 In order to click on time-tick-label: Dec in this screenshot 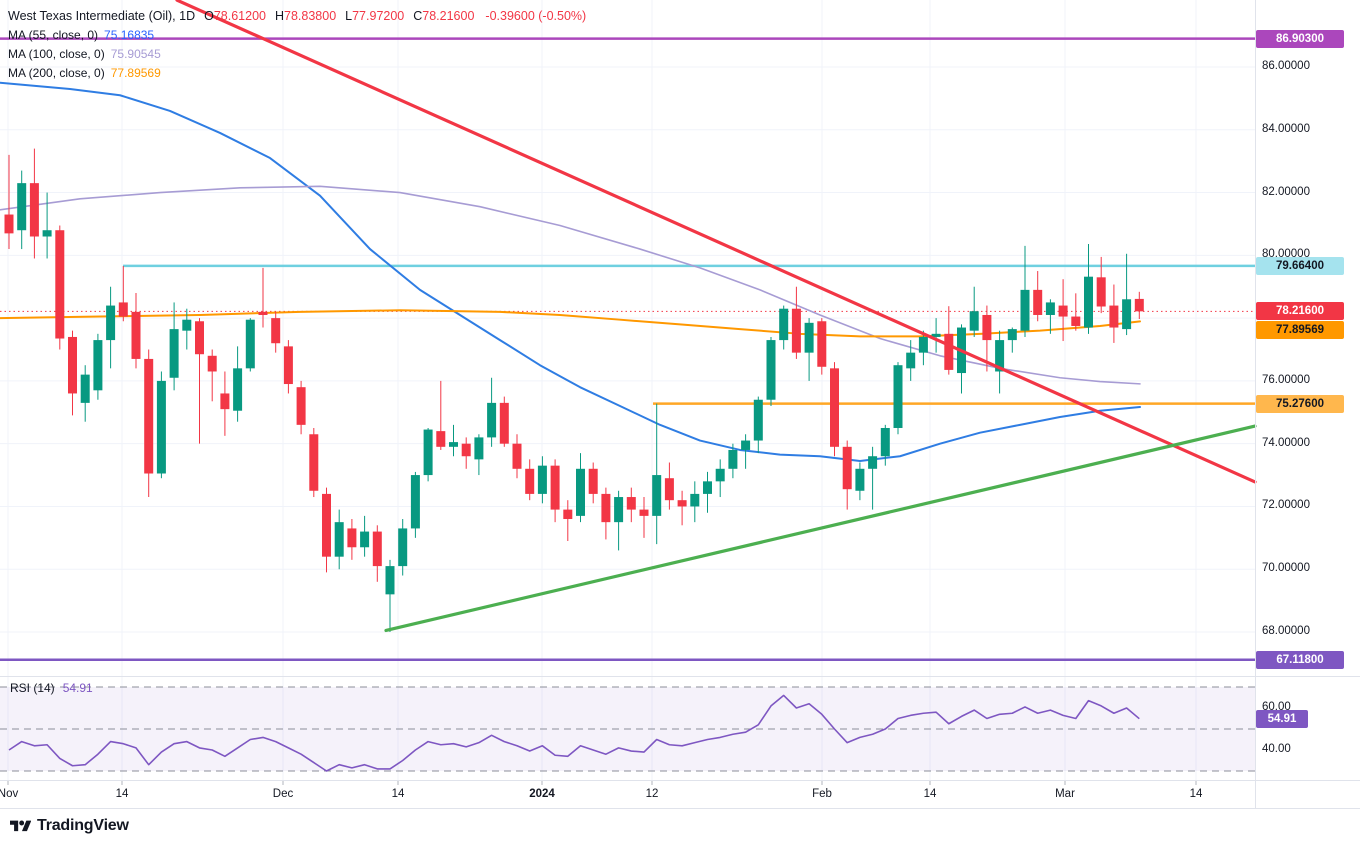, I will do `click(283, 794)`.